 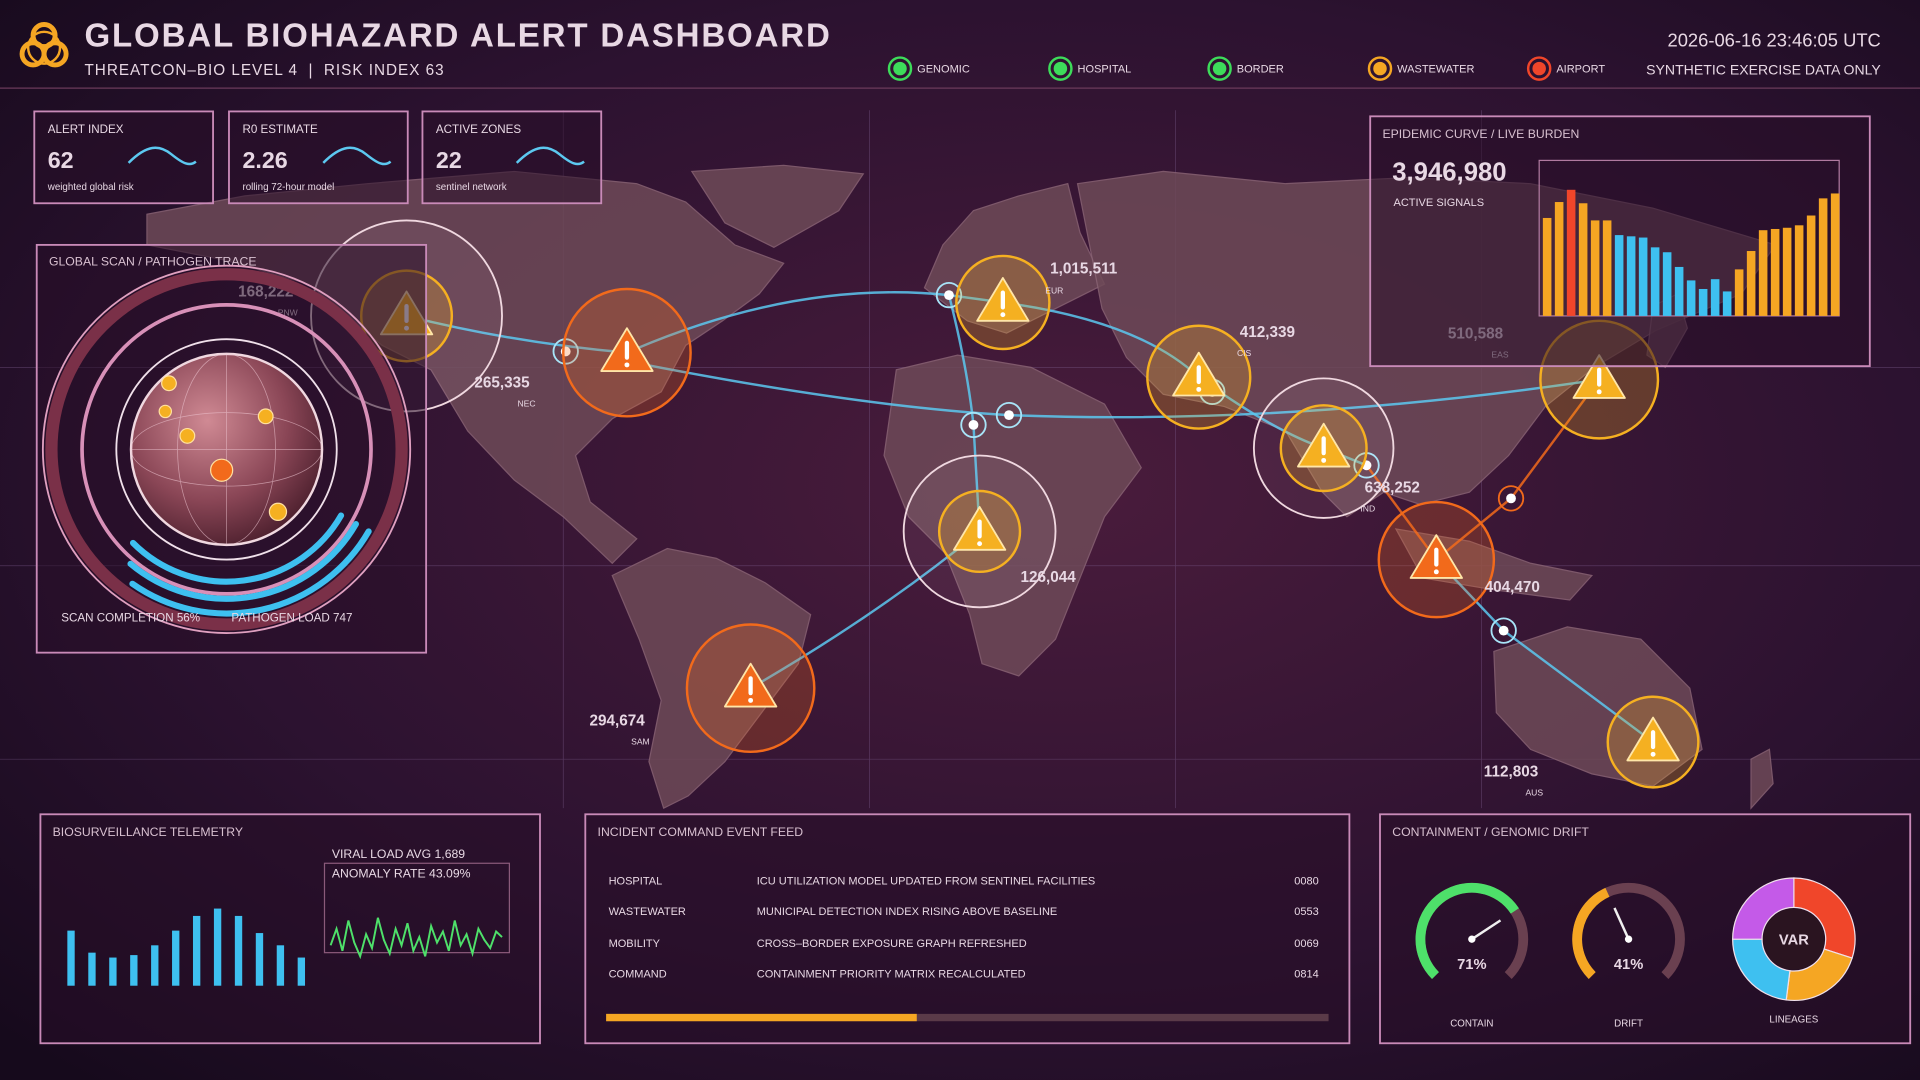 I want to click on hotspot: 294,674 SAM, so click(x=702, y=688).